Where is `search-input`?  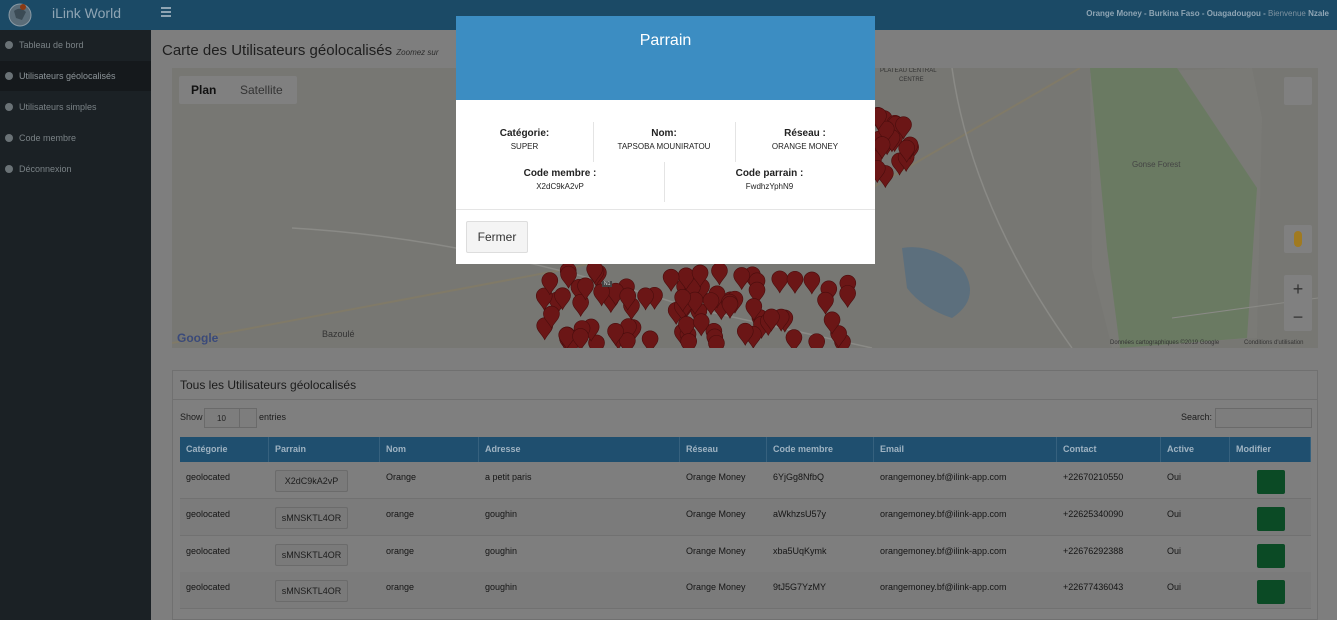
search-input is located at coordinates (1263, 418).